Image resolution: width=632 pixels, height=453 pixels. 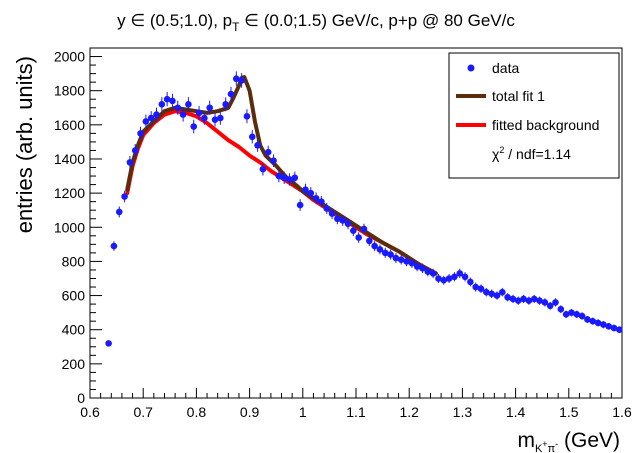 I want to click on x-tick-label: 1.2, so click(x=409, y=412).